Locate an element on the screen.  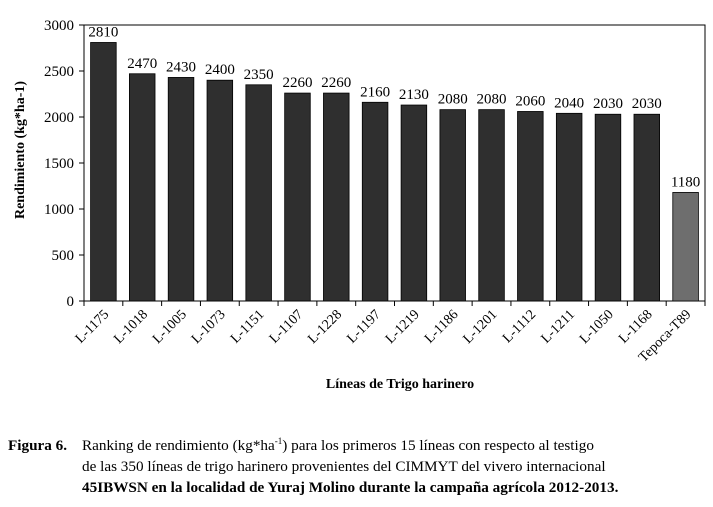
x-tick-label: L-1186 is located at coordinates (441, 326).